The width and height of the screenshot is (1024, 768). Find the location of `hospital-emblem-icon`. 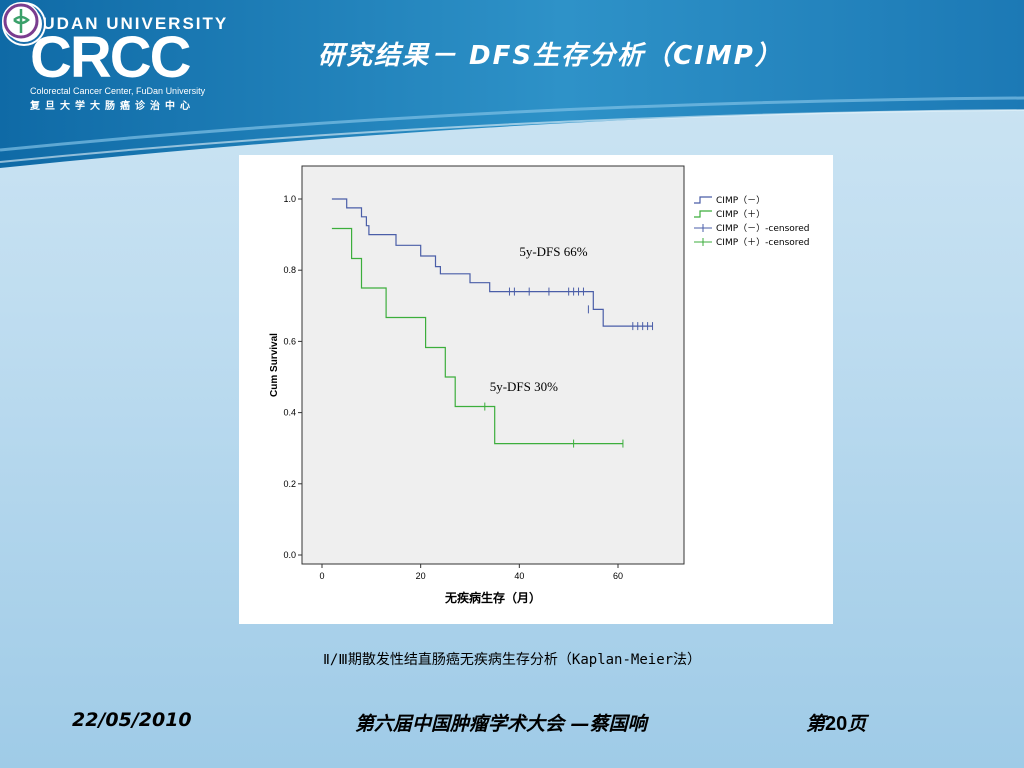

hospital-emblem-icon is located at coordinates (21, 21).